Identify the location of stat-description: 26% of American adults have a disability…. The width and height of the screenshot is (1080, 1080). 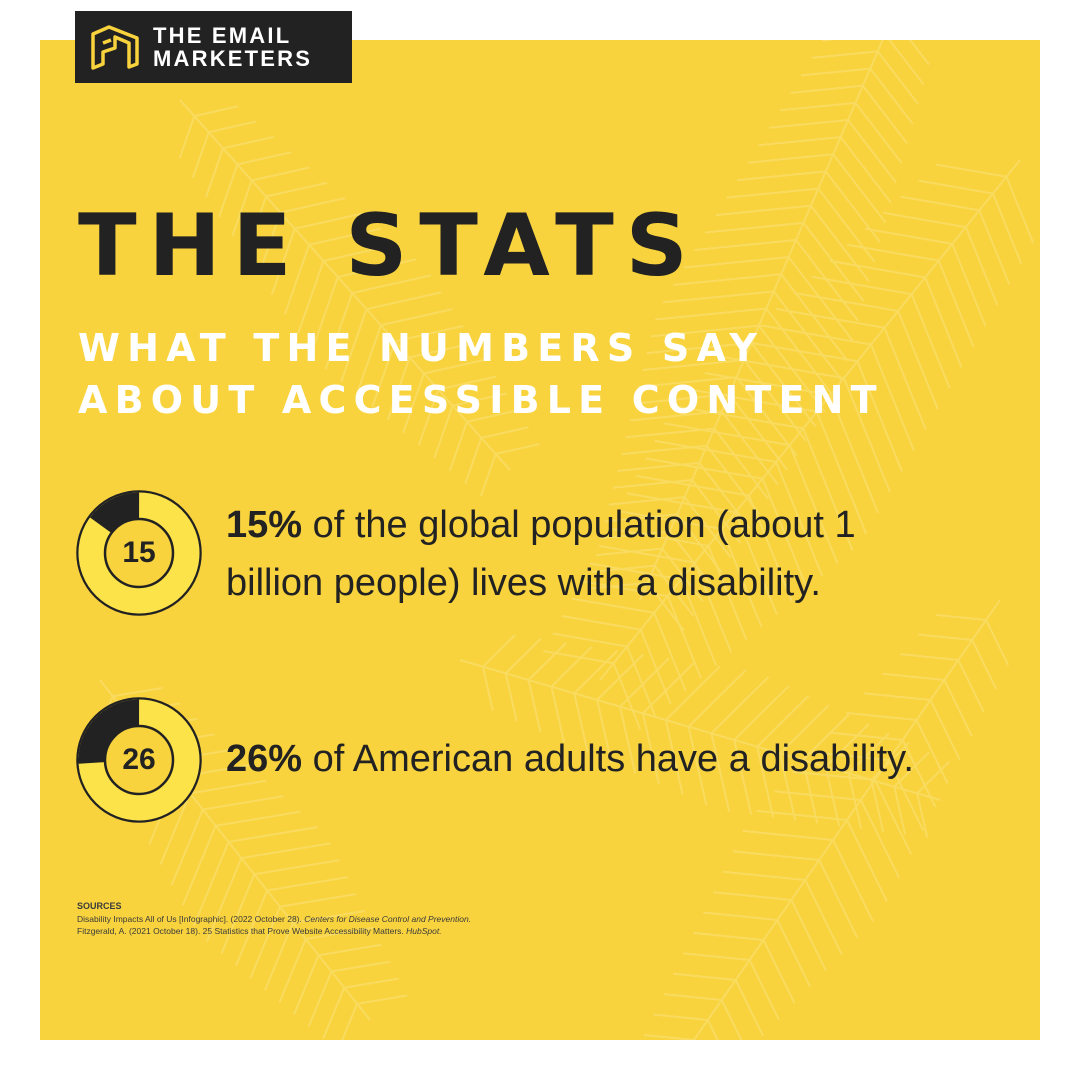
(616, 759).